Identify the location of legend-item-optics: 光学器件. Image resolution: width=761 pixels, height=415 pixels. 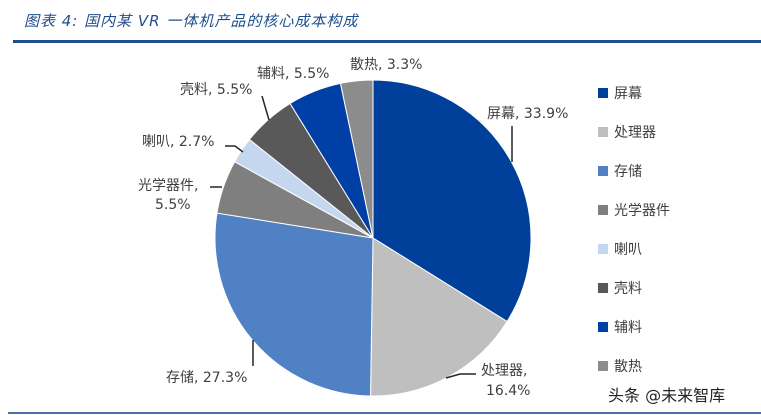
(634, 210).